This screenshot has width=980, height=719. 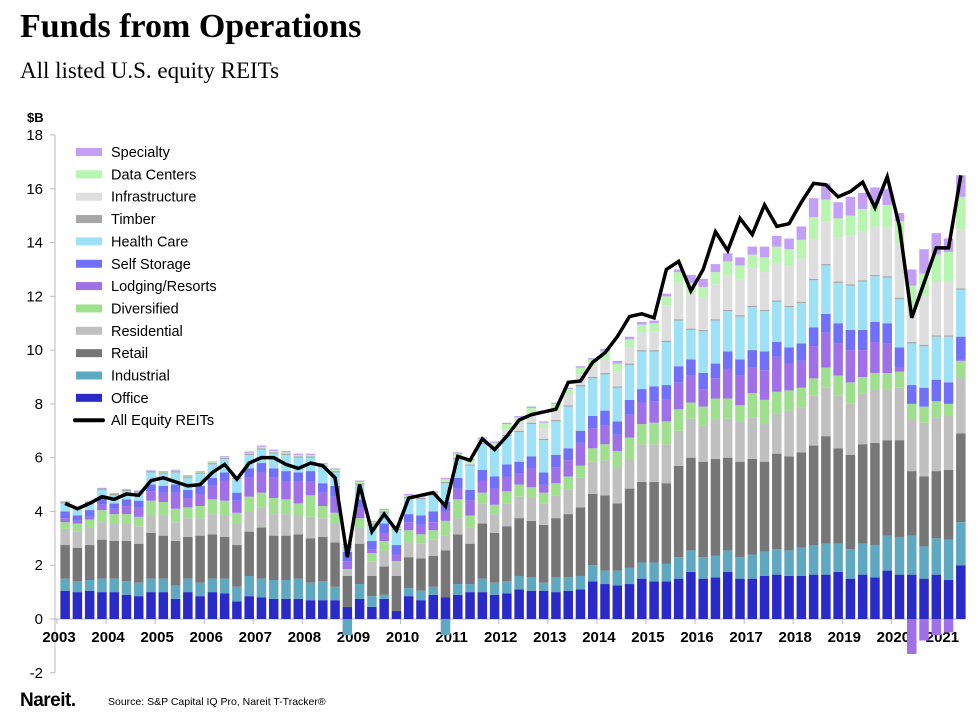 I want to click on x-tick-label: 2019, so click(x=844, y=637).